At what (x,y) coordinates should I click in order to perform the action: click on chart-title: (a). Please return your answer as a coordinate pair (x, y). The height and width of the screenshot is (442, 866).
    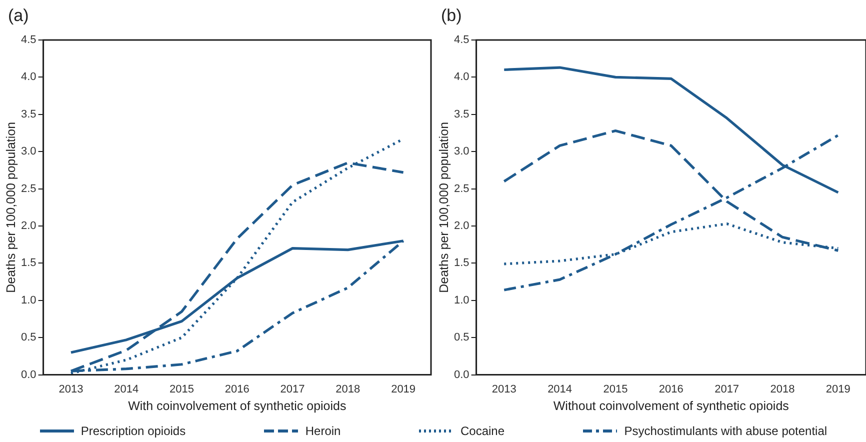
    Looking at the image, I should click on (18, 16).